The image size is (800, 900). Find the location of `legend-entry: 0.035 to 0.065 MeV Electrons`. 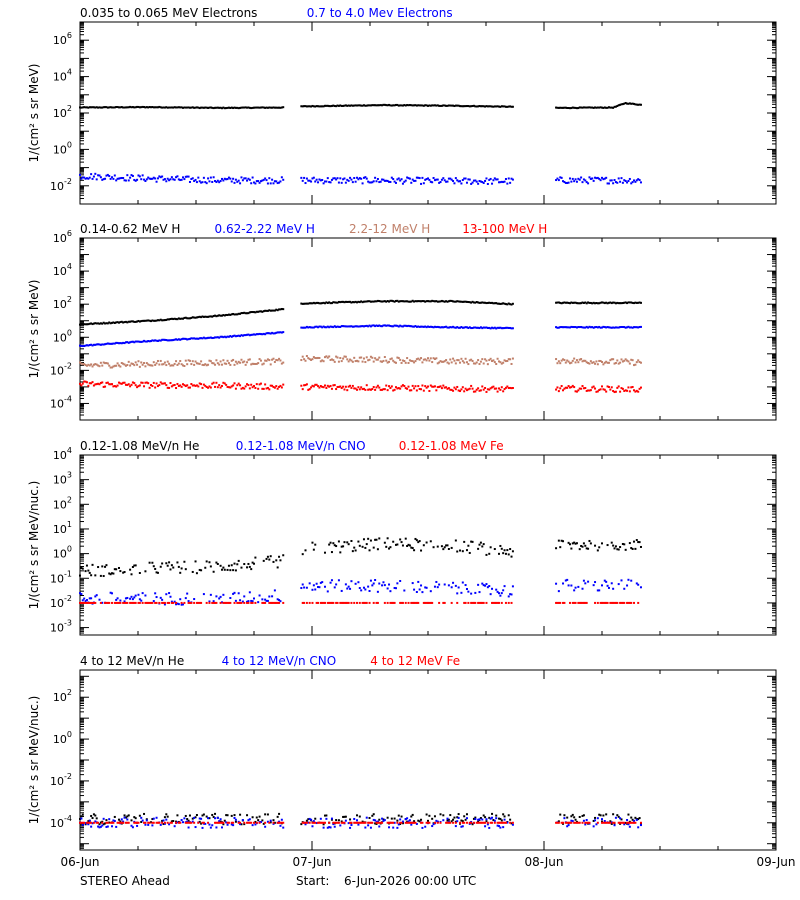

legend-entry: 0.035 to 0.065 MeV Electrons is located at coordinates (168, 13).